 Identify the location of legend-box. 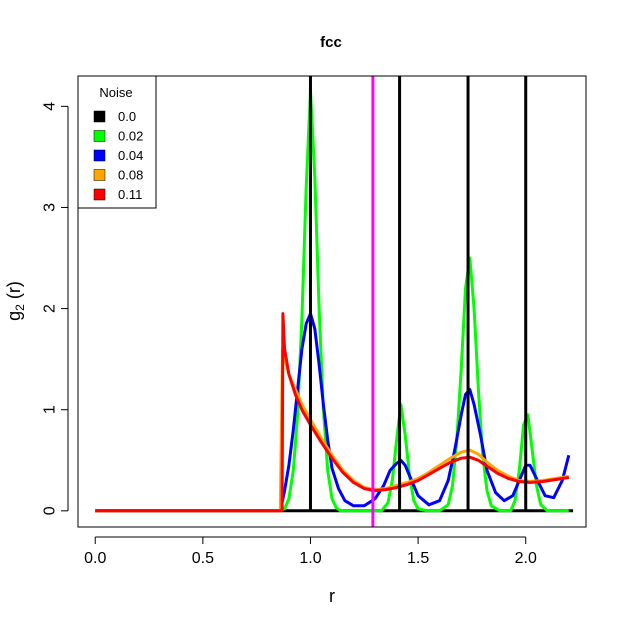
(117, 142).